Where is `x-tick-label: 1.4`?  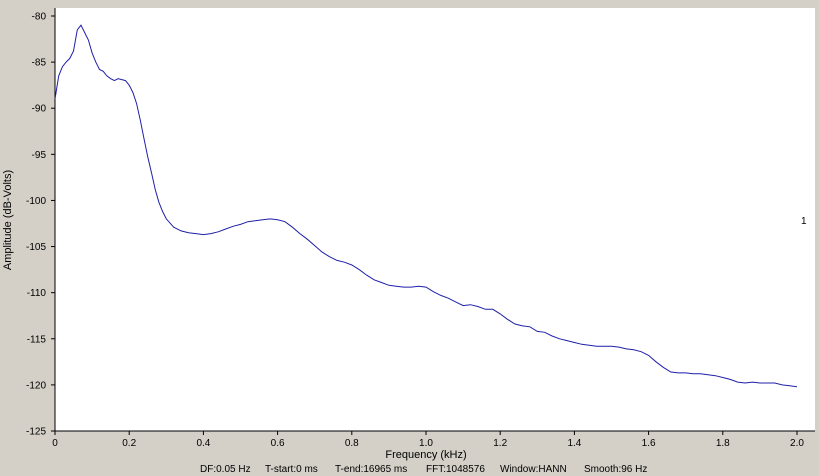 x-tick-label: 1.4 is located at coordinates (574, 443).